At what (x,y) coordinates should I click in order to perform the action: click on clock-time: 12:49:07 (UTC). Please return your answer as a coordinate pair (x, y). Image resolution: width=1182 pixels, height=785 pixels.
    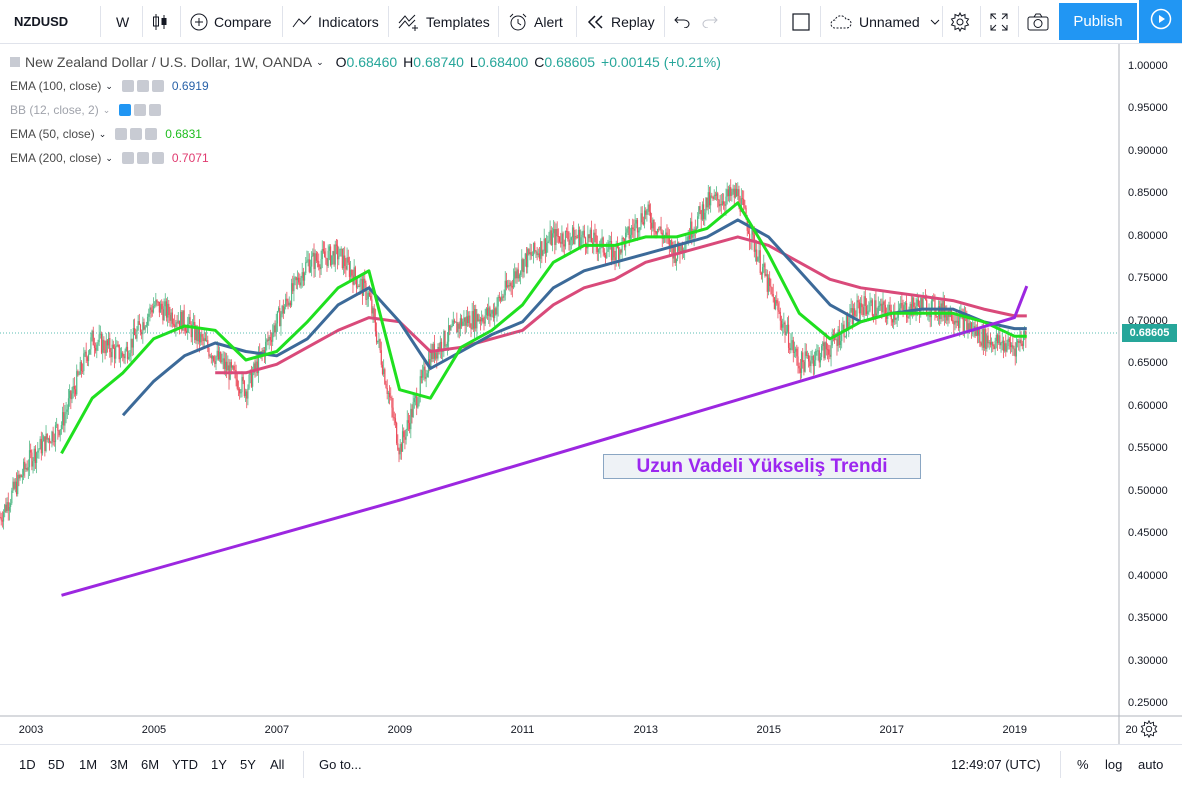
    Looking at the image, I should click on (996, 764).